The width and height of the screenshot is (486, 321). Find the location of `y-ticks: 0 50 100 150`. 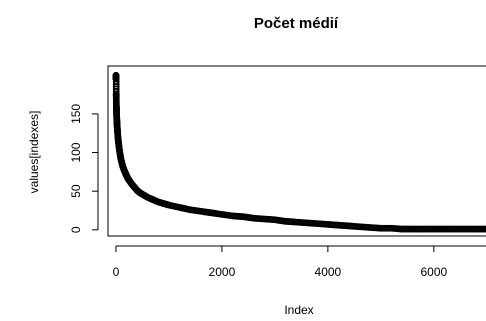

y-ticks: 0 50 100 150 is located at coordinates (83, 168).